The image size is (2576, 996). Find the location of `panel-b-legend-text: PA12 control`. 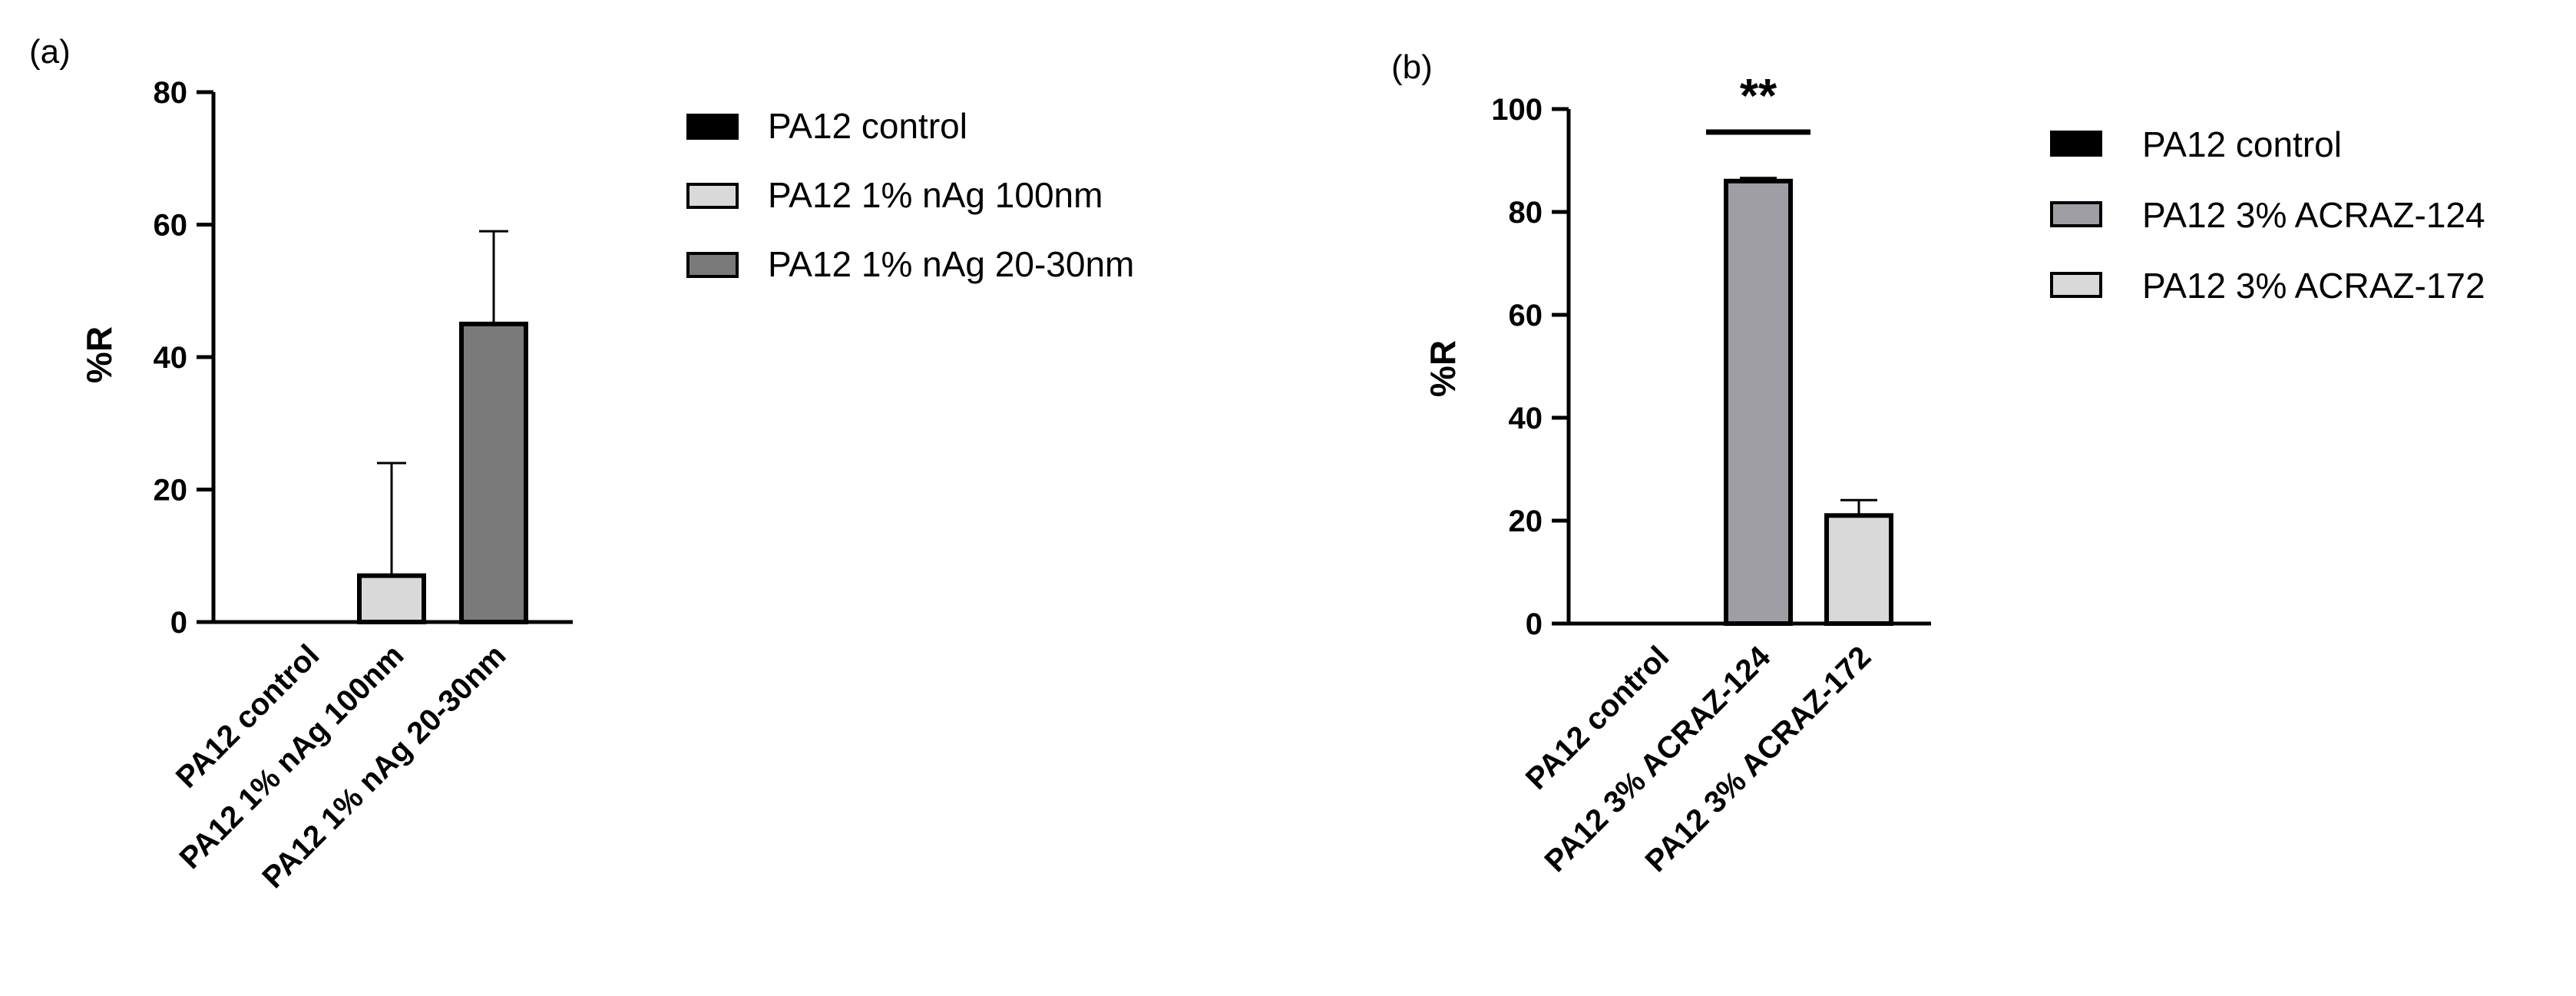

panel-b-legend-text: PA12 control is located at coordinates (2242, 144).